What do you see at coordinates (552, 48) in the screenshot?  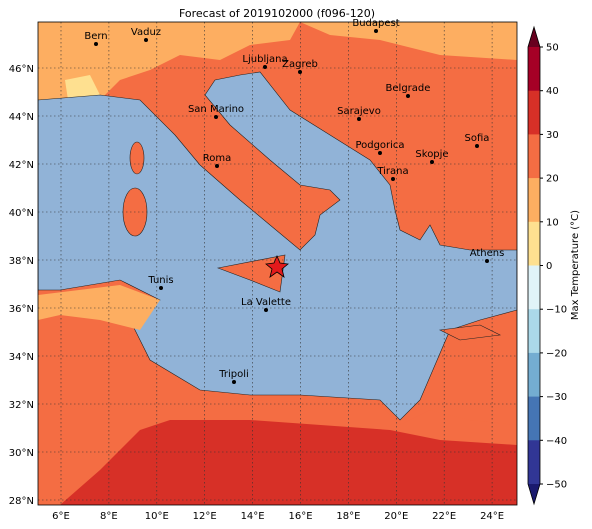 I see `colorbar-tick-label: 50` at bounding box center [552, 48].